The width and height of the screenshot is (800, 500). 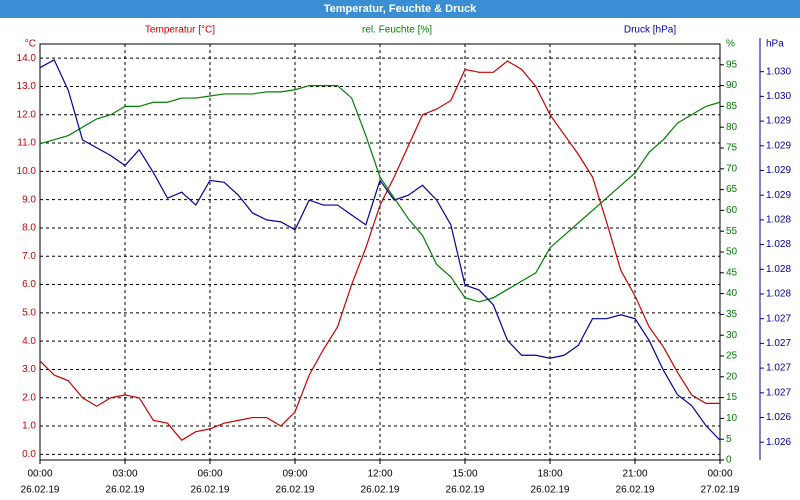 What do you see at coordinates (27, 86) in the screenshot?
I see `y-tick-label: 13.0` at bounding box center [27, 86].